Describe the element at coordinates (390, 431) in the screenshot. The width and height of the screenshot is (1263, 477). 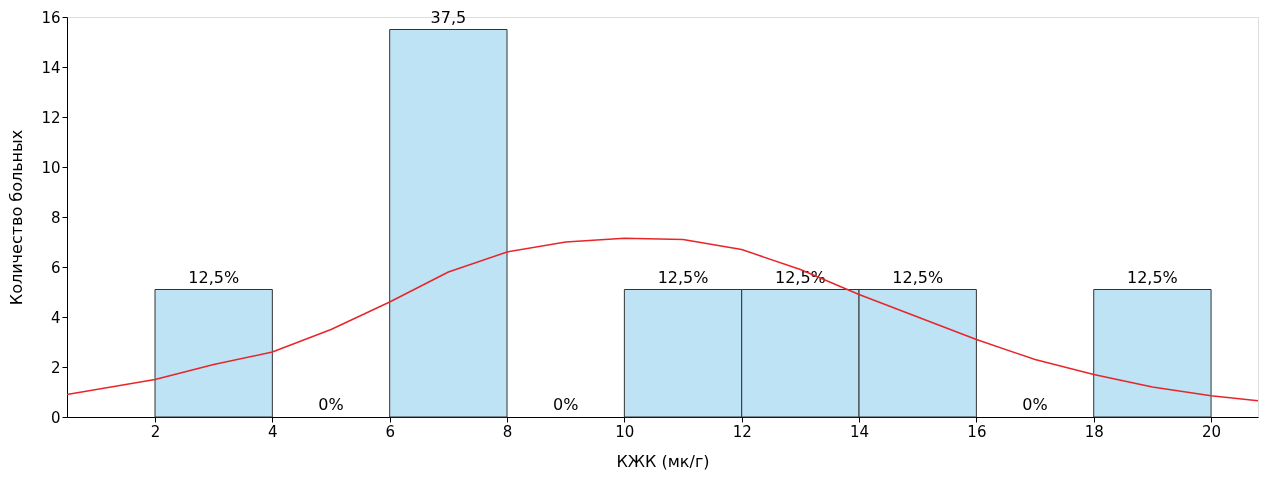
I see `x-tick-label: 6` at that location.